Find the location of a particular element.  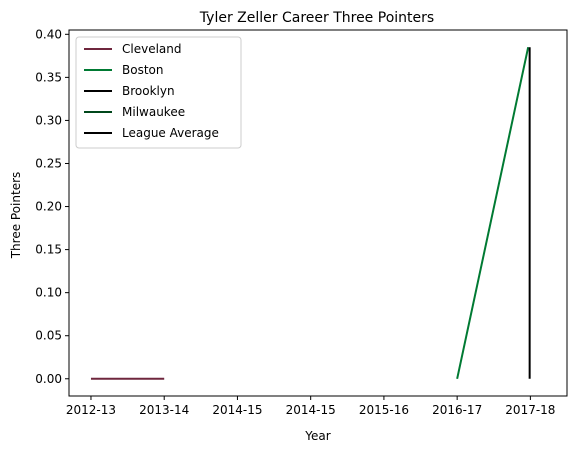

chart-title: Tyler Zeller Career Three Pointers is located at coordinates (316, 18).